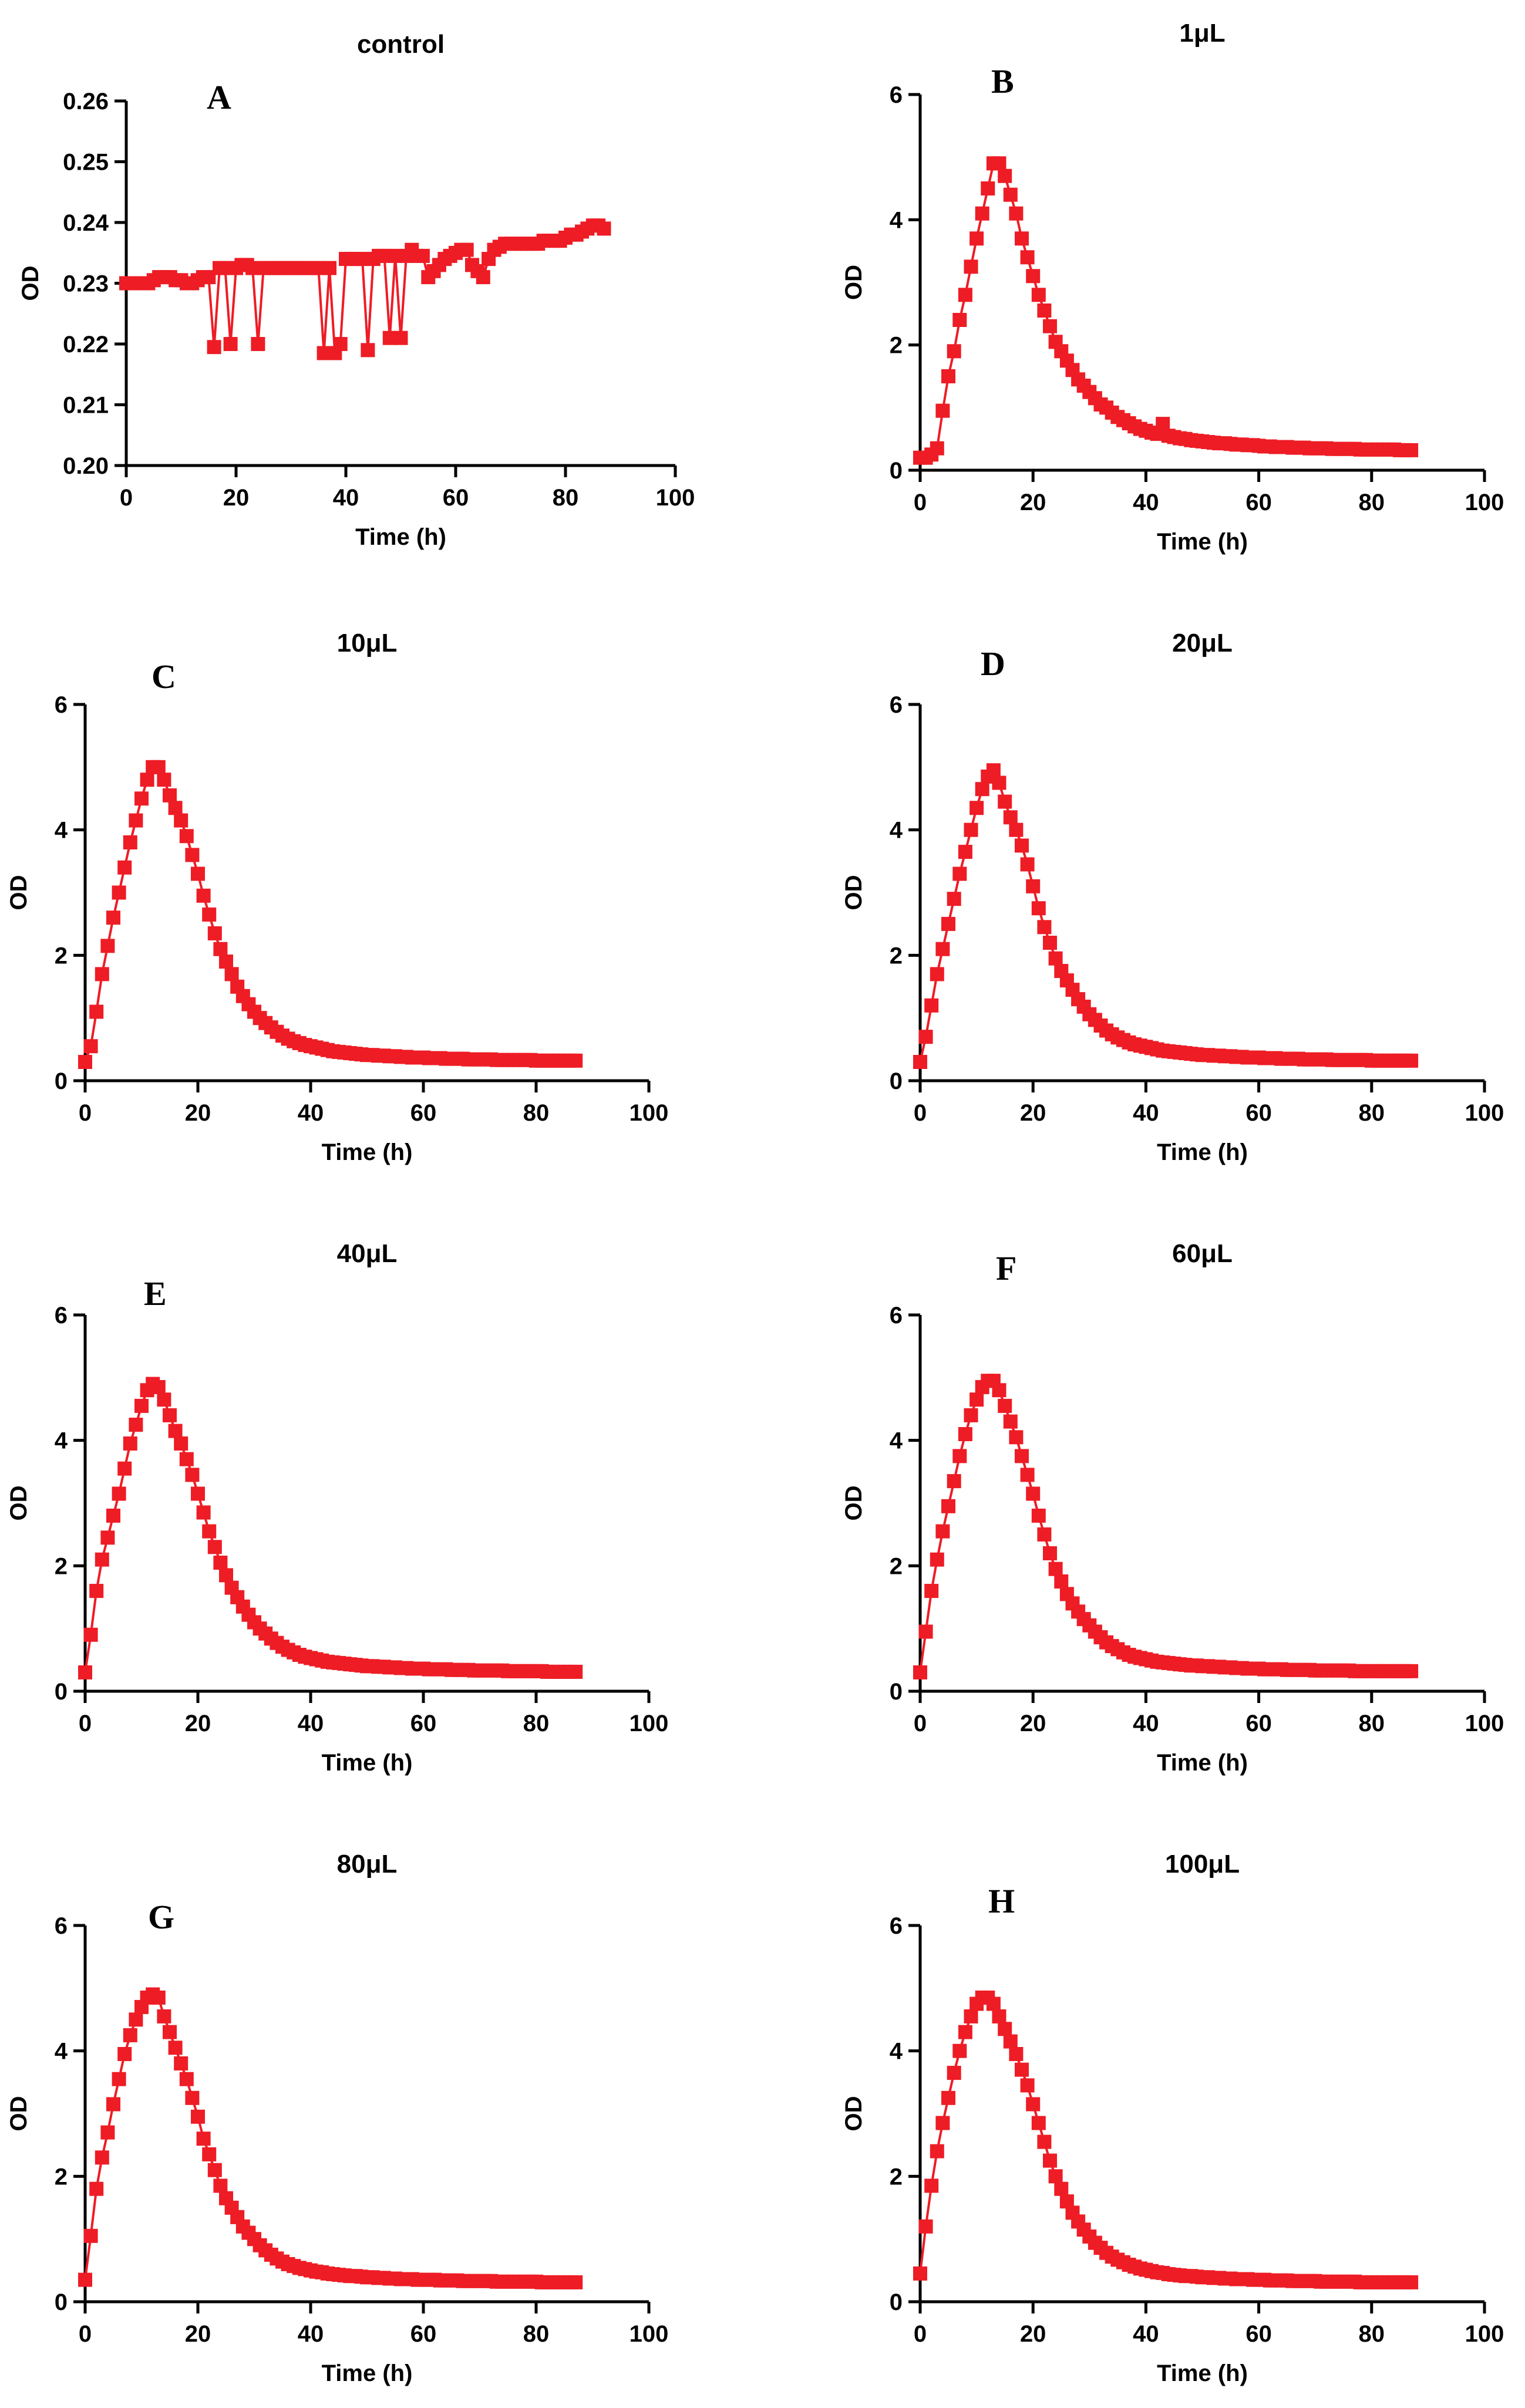  What do you see at coordinates (1002, 1901) in the screenshot?
I see `panel-letter: H` at bounding box center [1002, 1901].